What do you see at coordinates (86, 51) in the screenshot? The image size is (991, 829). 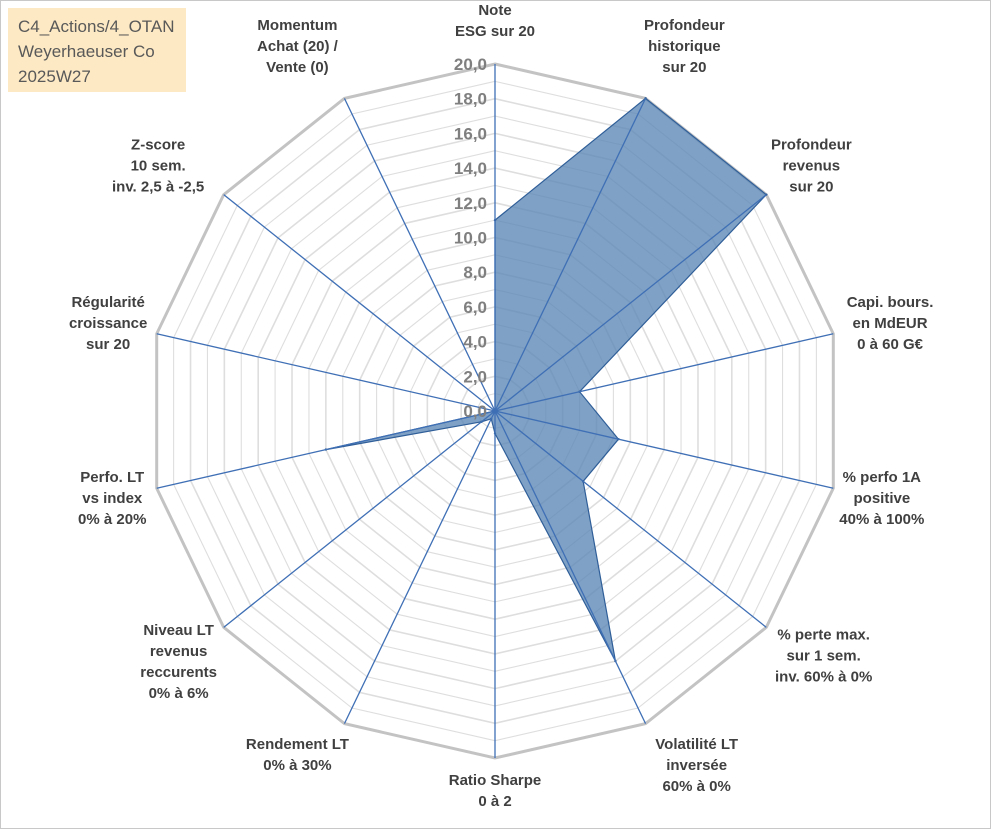 I see `info-box-line-2: Weyerhaeuser Co` at bounding box center [86, 51].